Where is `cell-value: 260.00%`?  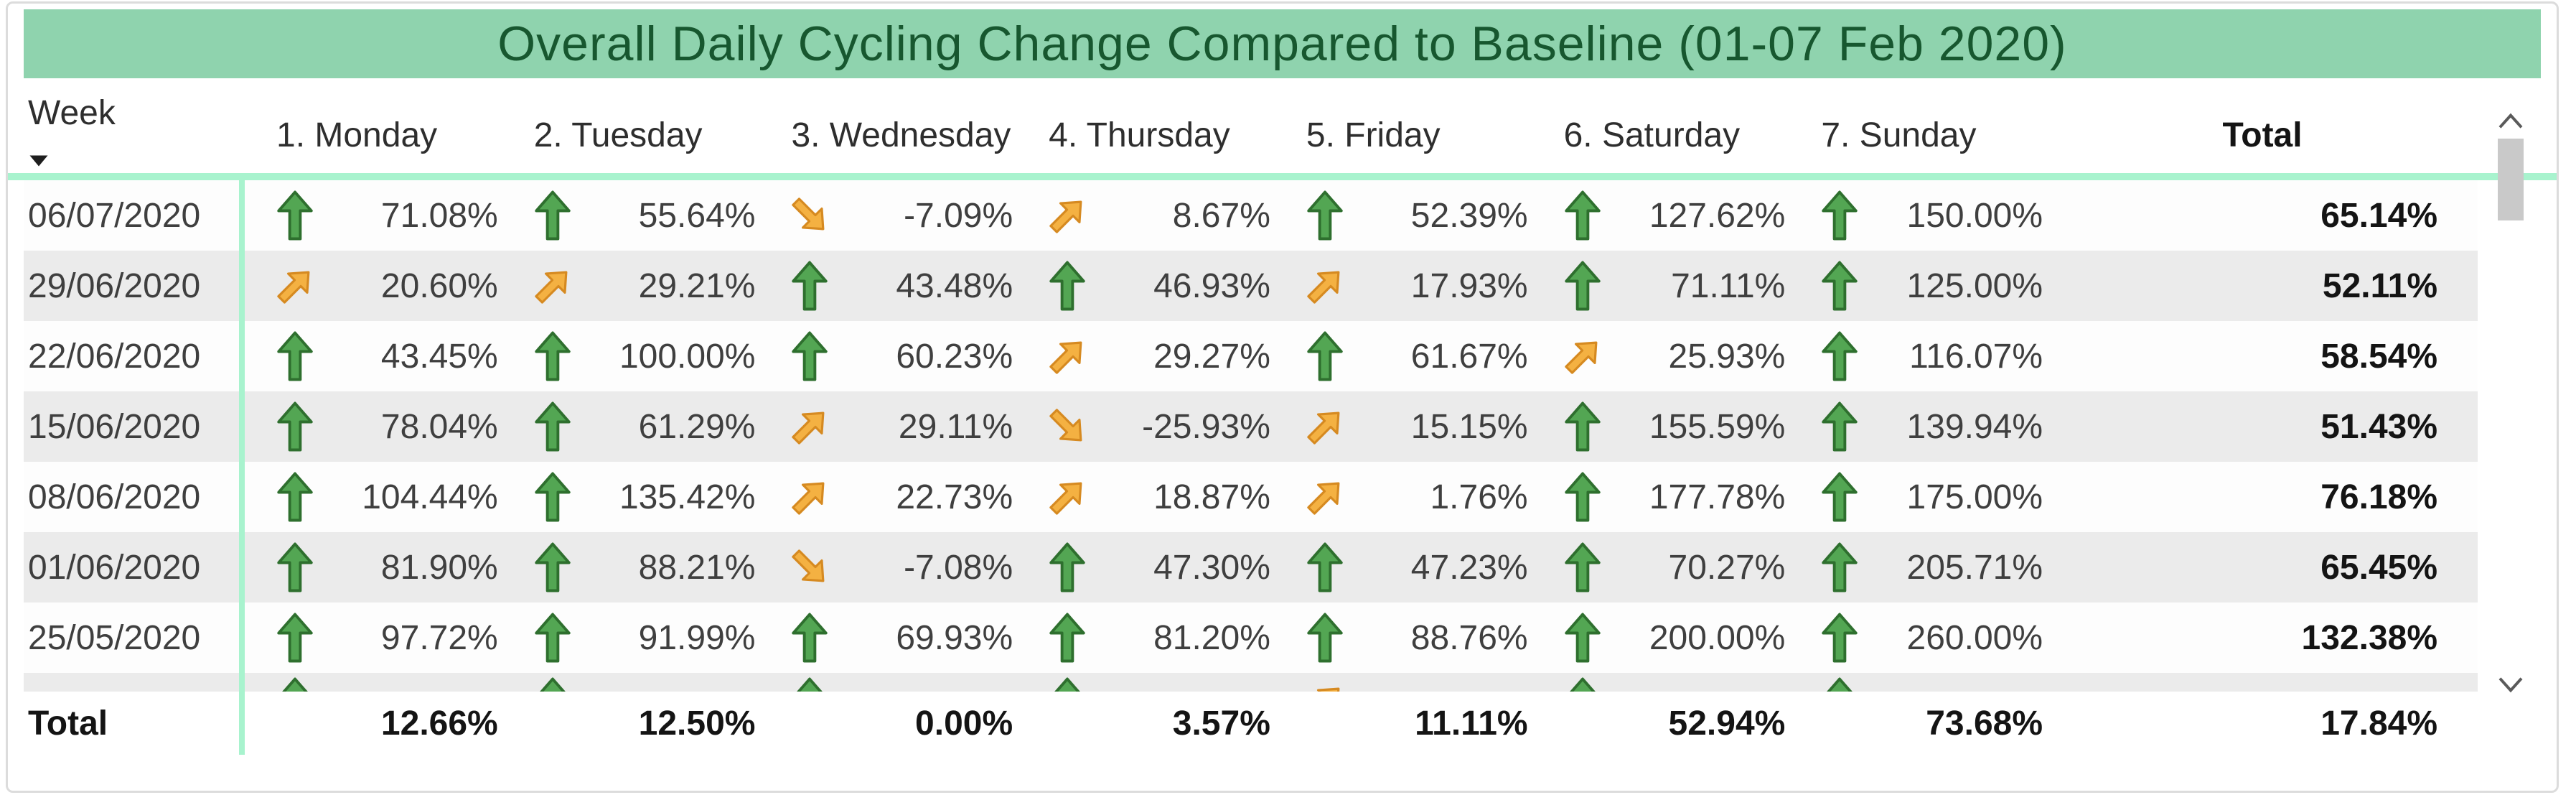 cell-value: 260.00% is located at coordinates (1975, 637).